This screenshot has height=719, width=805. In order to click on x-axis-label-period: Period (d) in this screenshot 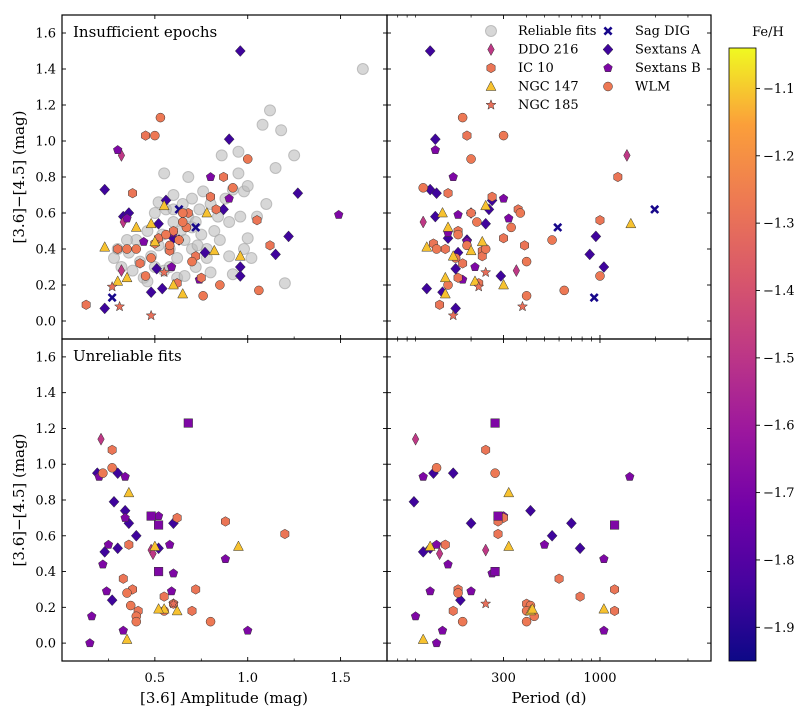, I will do `click(549, 698)`.